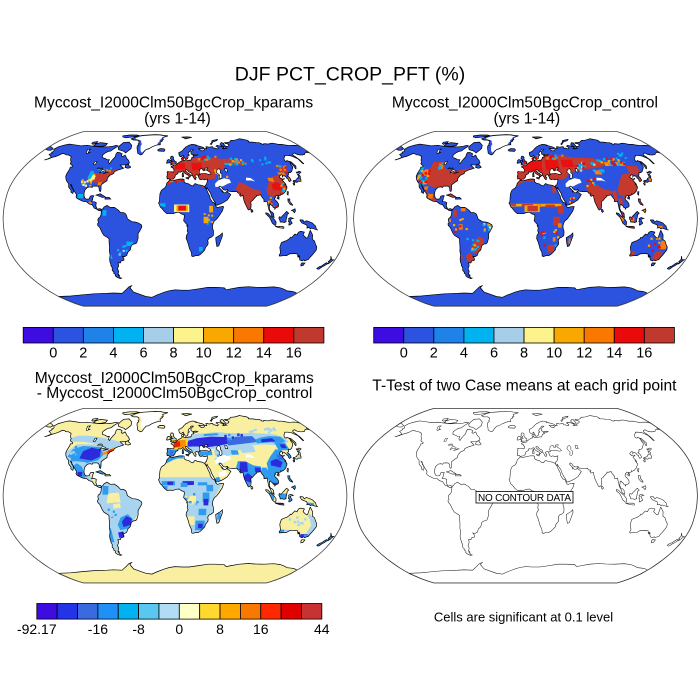 The width and height of the screenshot is (700, 700). What do you see at coordinates (322, 629) in the screenshot?
I see `svg-text: 44` at bounding box center [322, 629].